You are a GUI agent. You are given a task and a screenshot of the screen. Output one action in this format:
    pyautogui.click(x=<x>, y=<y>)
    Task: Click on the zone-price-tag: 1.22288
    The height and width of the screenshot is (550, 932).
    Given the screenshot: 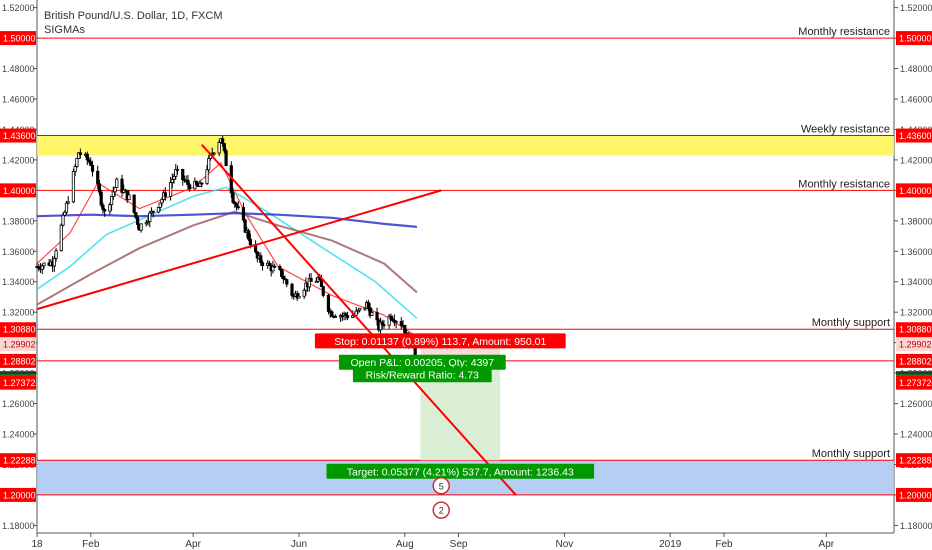 What is the action you would take?
    pyautogui.click(x=915, y=461)
    